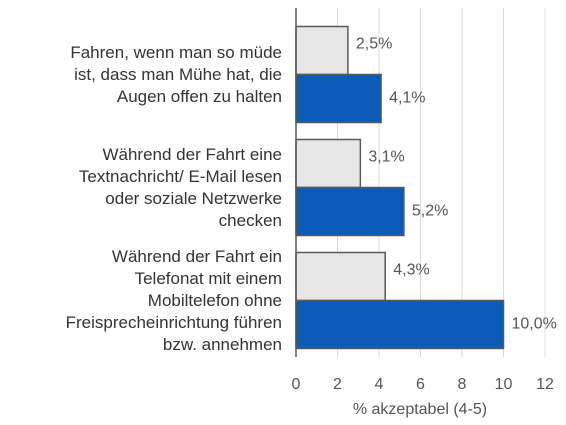 This screenshot has height=425, width=566. I want to click on x-tick-label: 4, so click(379, 384).